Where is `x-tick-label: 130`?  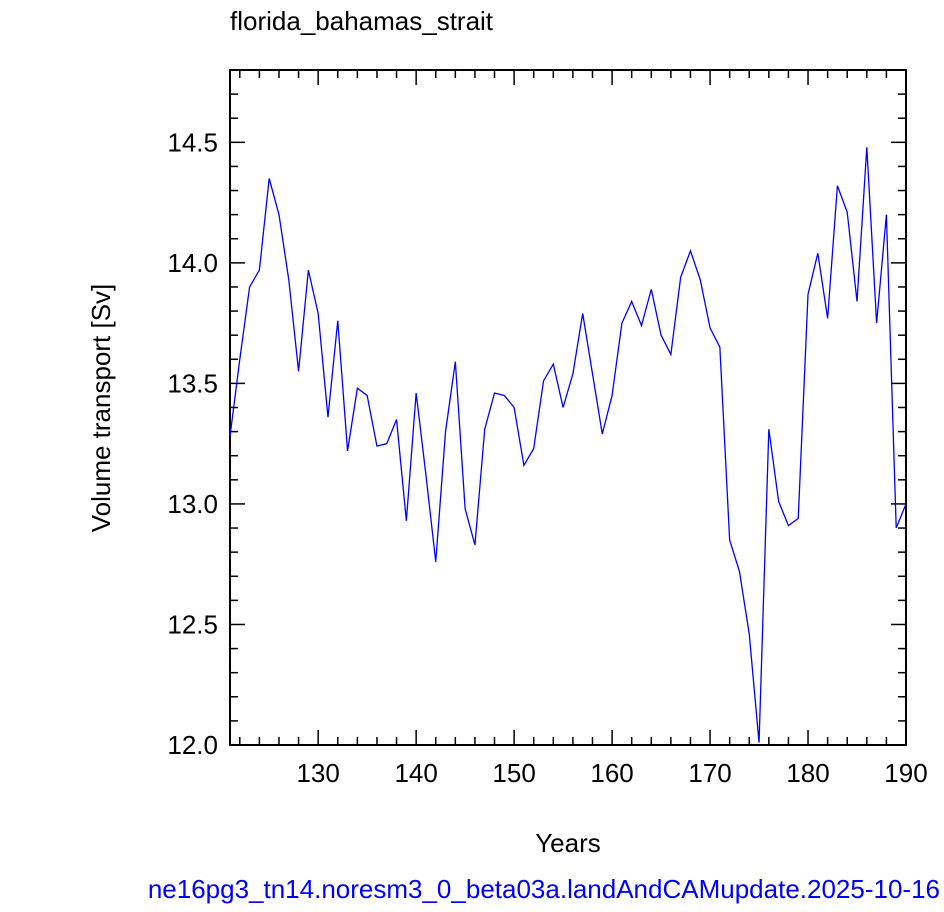
x-tick-label: 130 is located at coordinates (317, 773).